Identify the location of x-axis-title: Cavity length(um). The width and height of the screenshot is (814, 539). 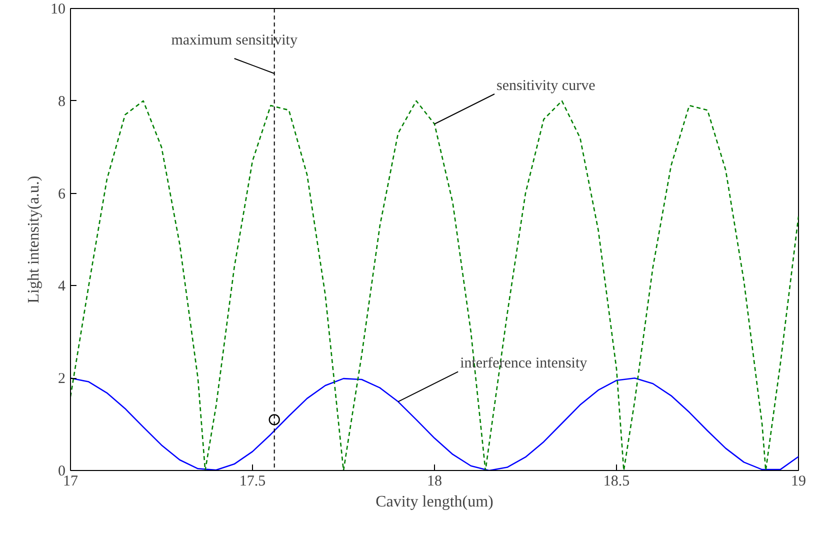
(435, 502).